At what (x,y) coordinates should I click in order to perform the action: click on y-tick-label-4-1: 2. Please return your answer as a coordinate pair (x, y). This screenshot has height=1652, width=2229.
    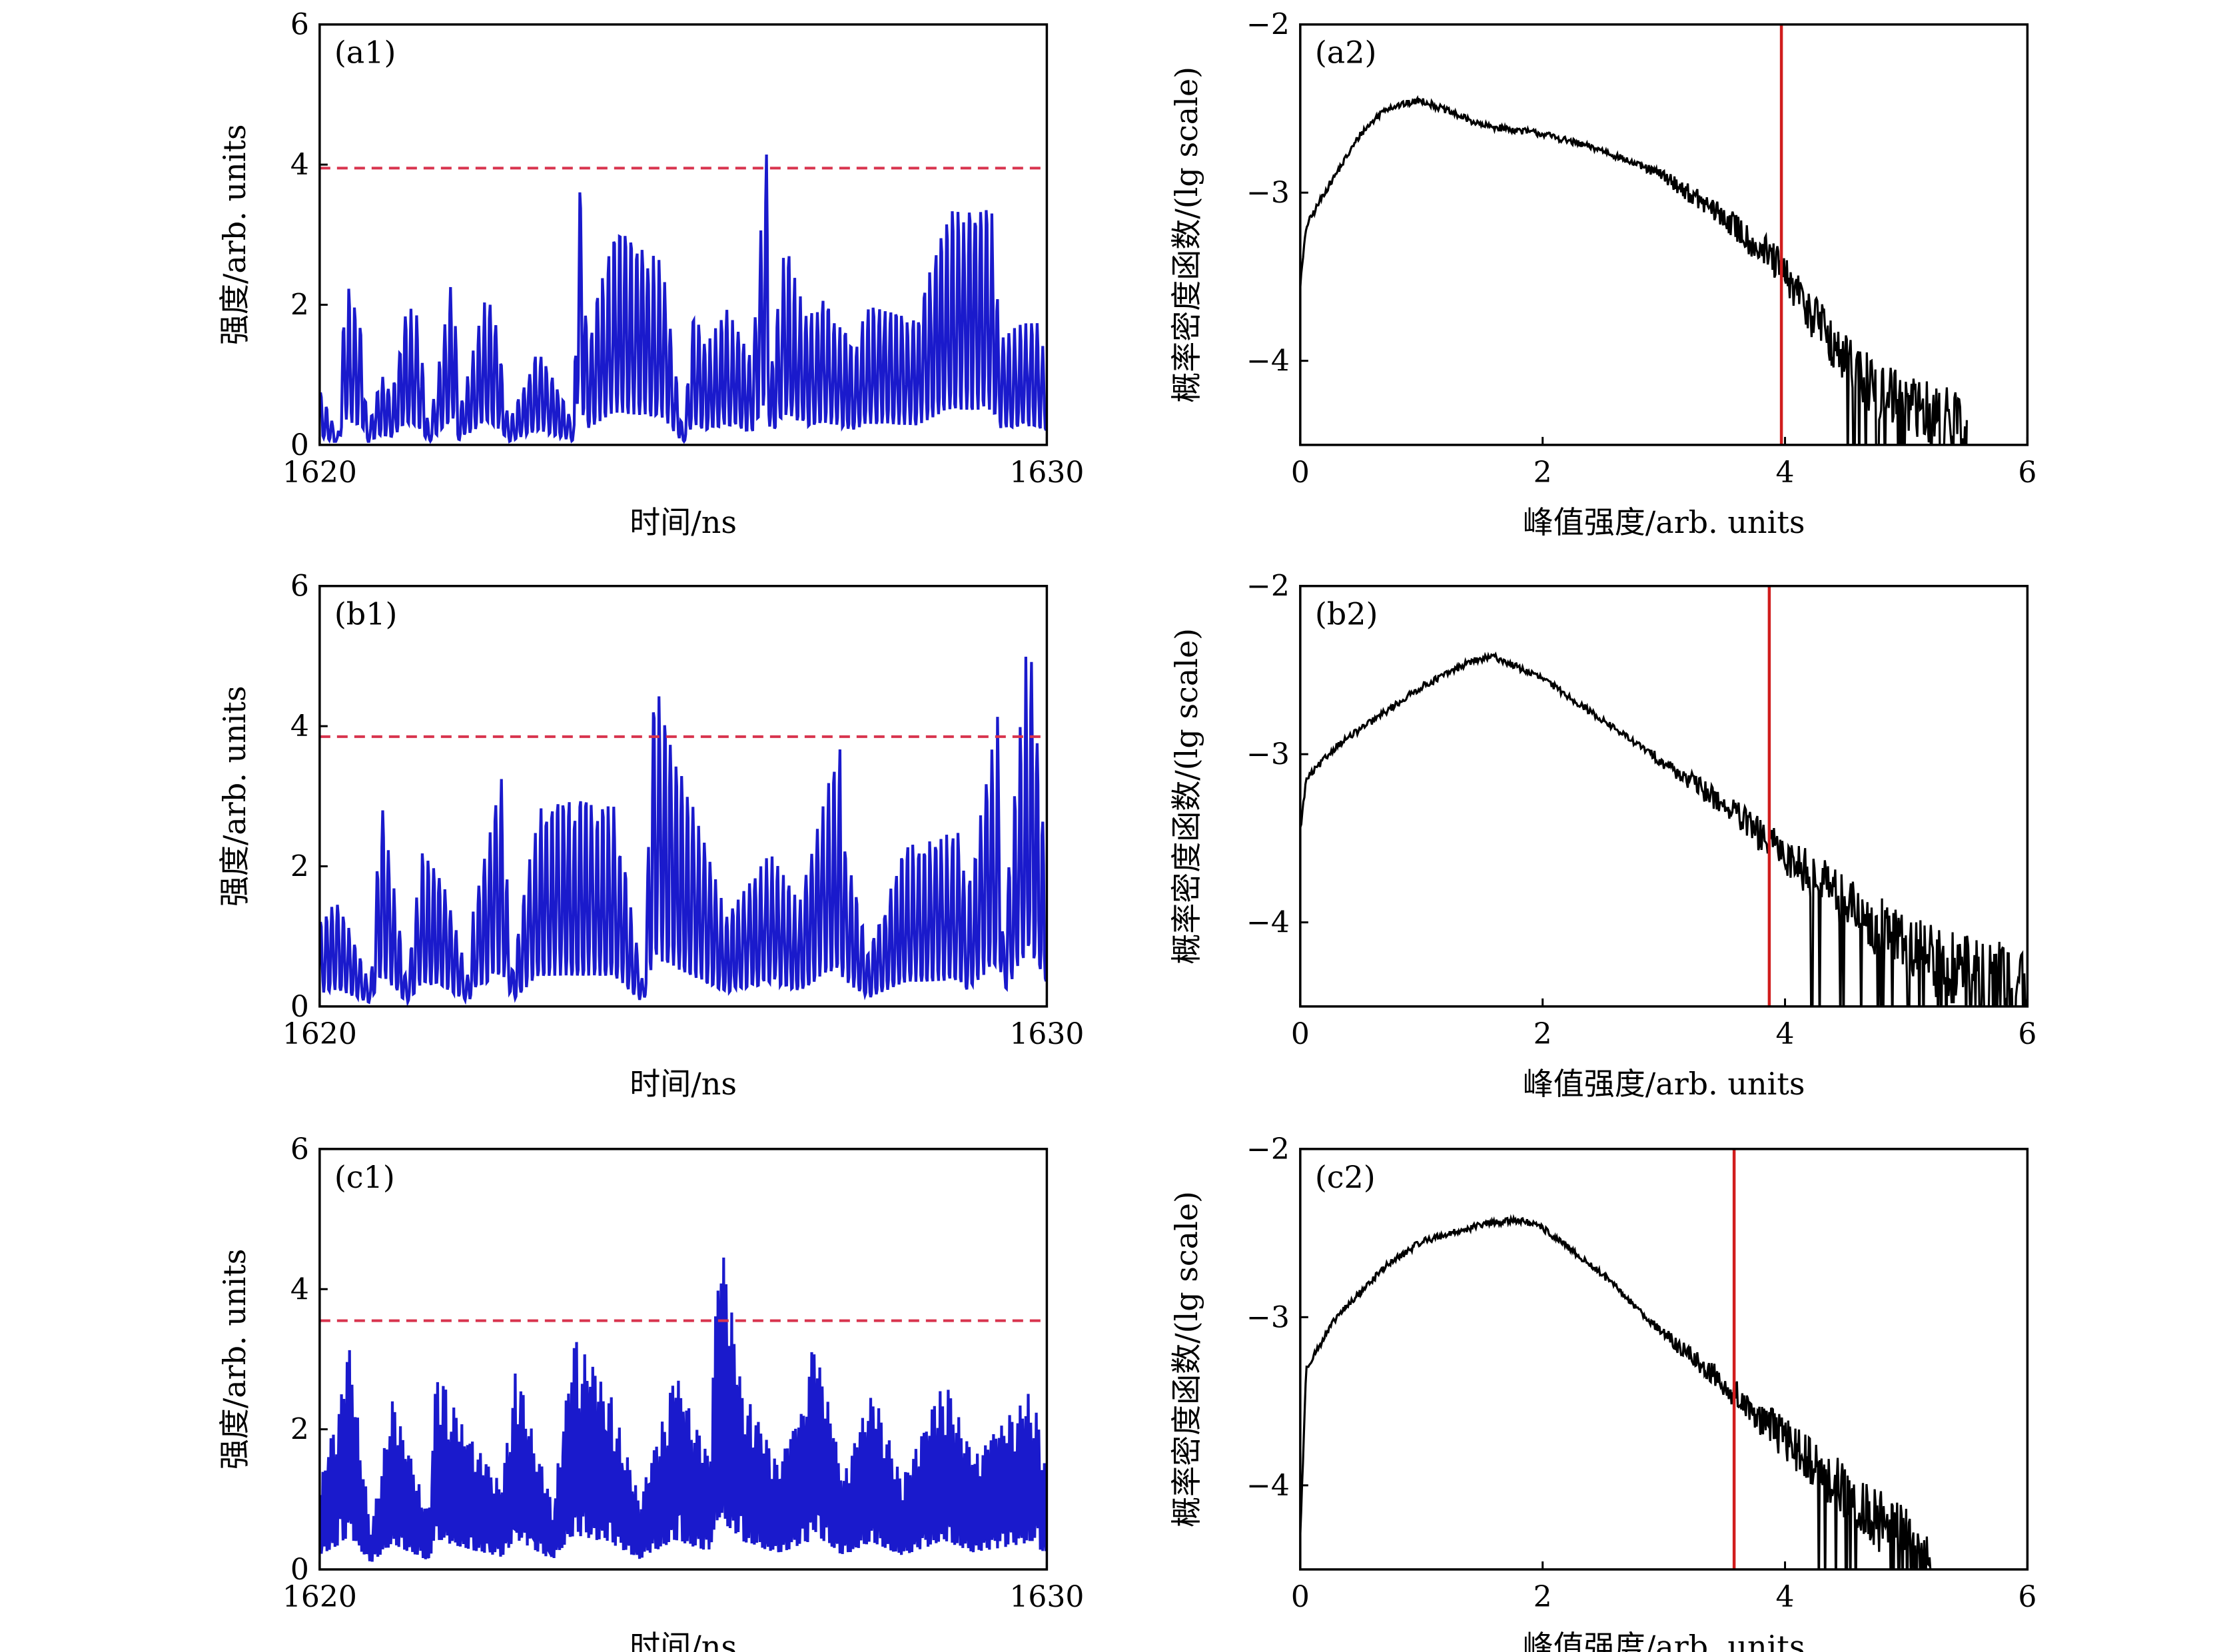
    Looking at the image, I should click on (299, 1430).